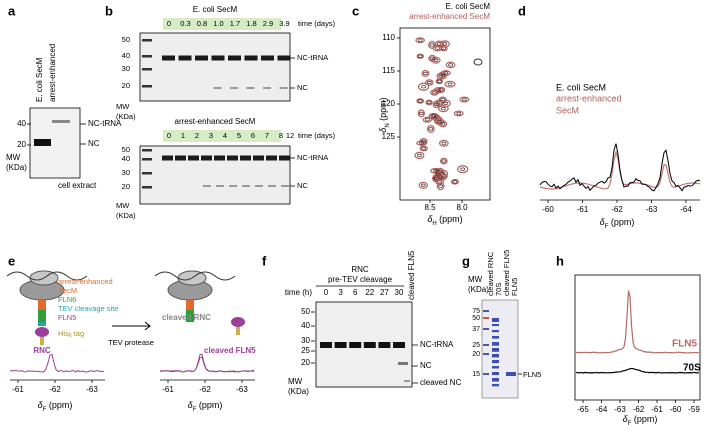  What do you see at coordinates (694, 409) in the screenshot?
I see `label: -59` at bounding box center [694, 409].